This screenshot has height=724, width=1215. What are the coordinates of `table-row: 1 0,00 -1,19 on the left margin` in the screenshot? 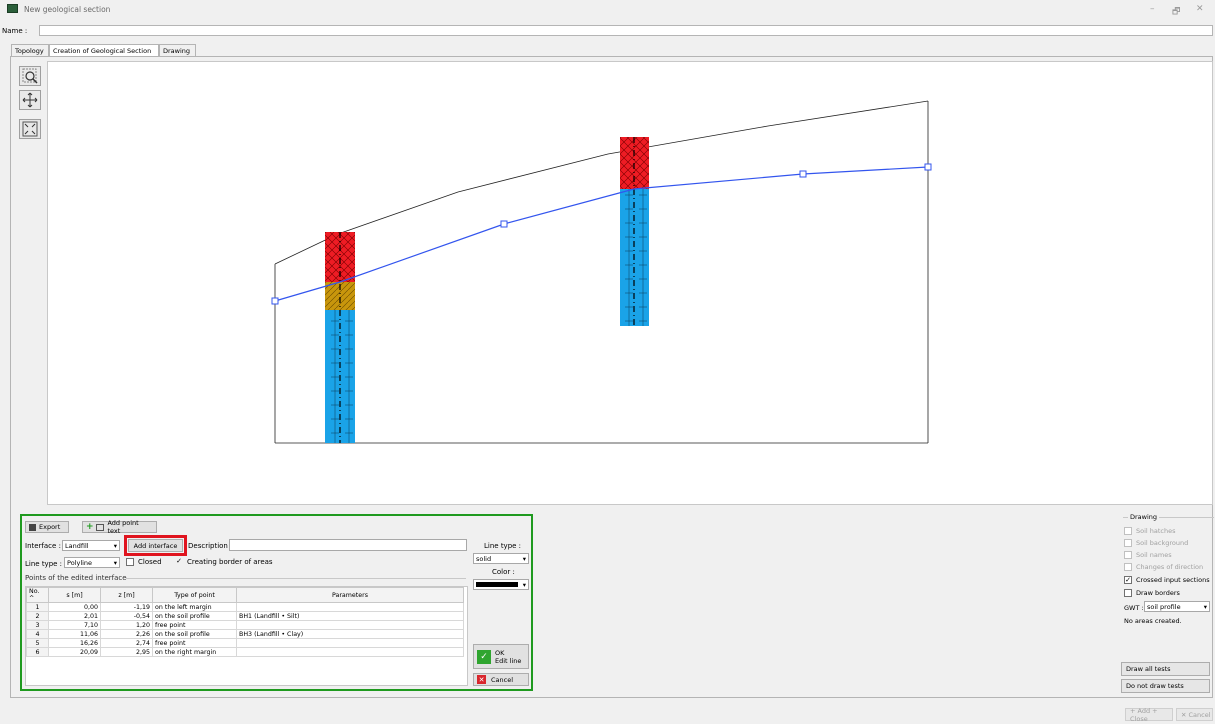 It's located at (245, 607).